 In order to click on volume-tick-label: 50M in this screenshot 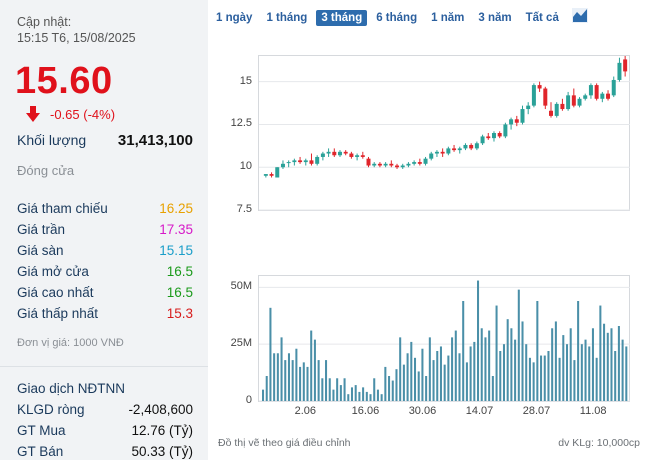, I will do `click(241, 286)`.